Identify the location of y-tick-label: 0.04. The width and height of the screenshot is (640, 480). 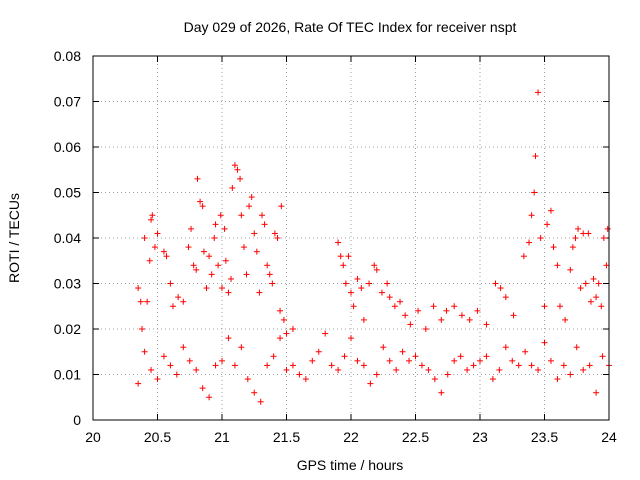
(67, 238).